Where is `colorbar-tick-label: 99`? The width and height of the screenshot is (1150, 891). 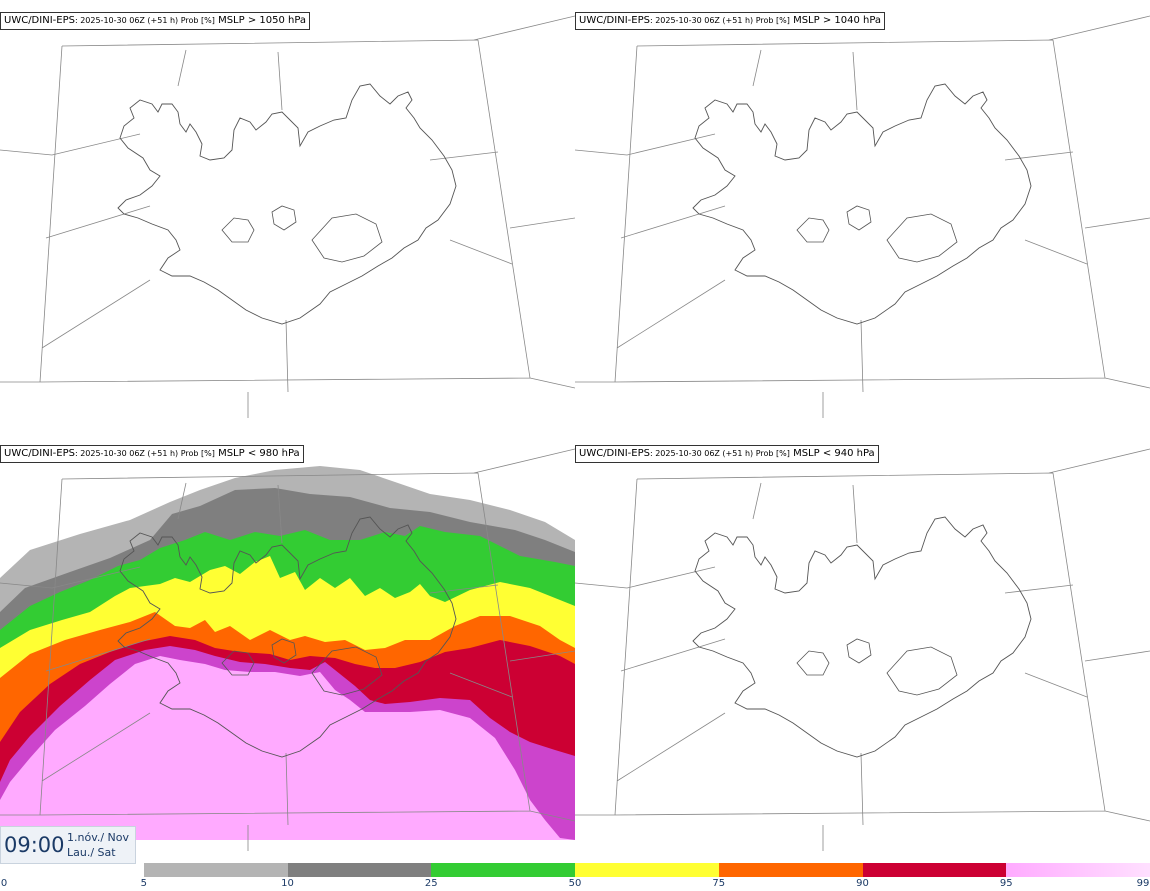 colorbar-tick-label: 99 is located at coordinates (1143, 883).